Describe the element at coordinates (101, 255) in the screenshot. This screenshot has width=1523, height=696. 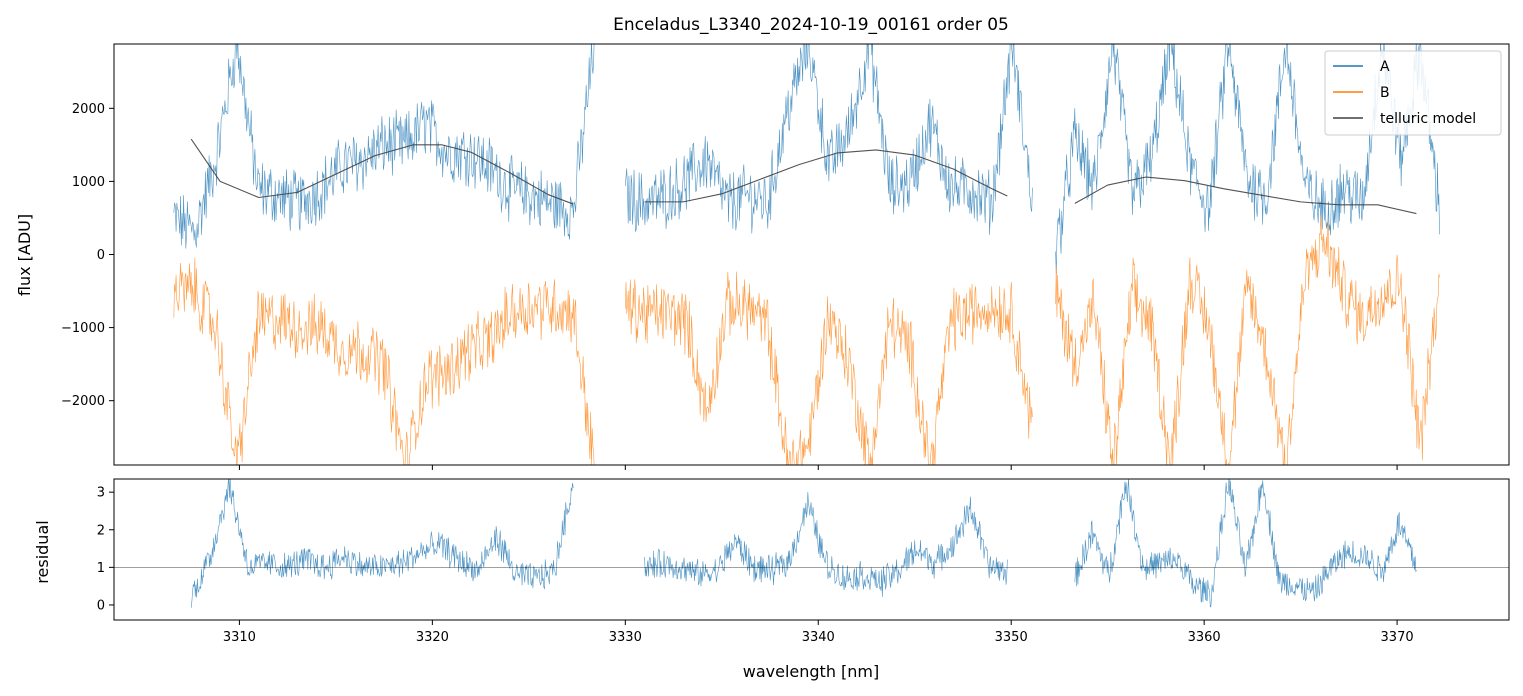
I see `y-tick-label-flux: 0` at that location.